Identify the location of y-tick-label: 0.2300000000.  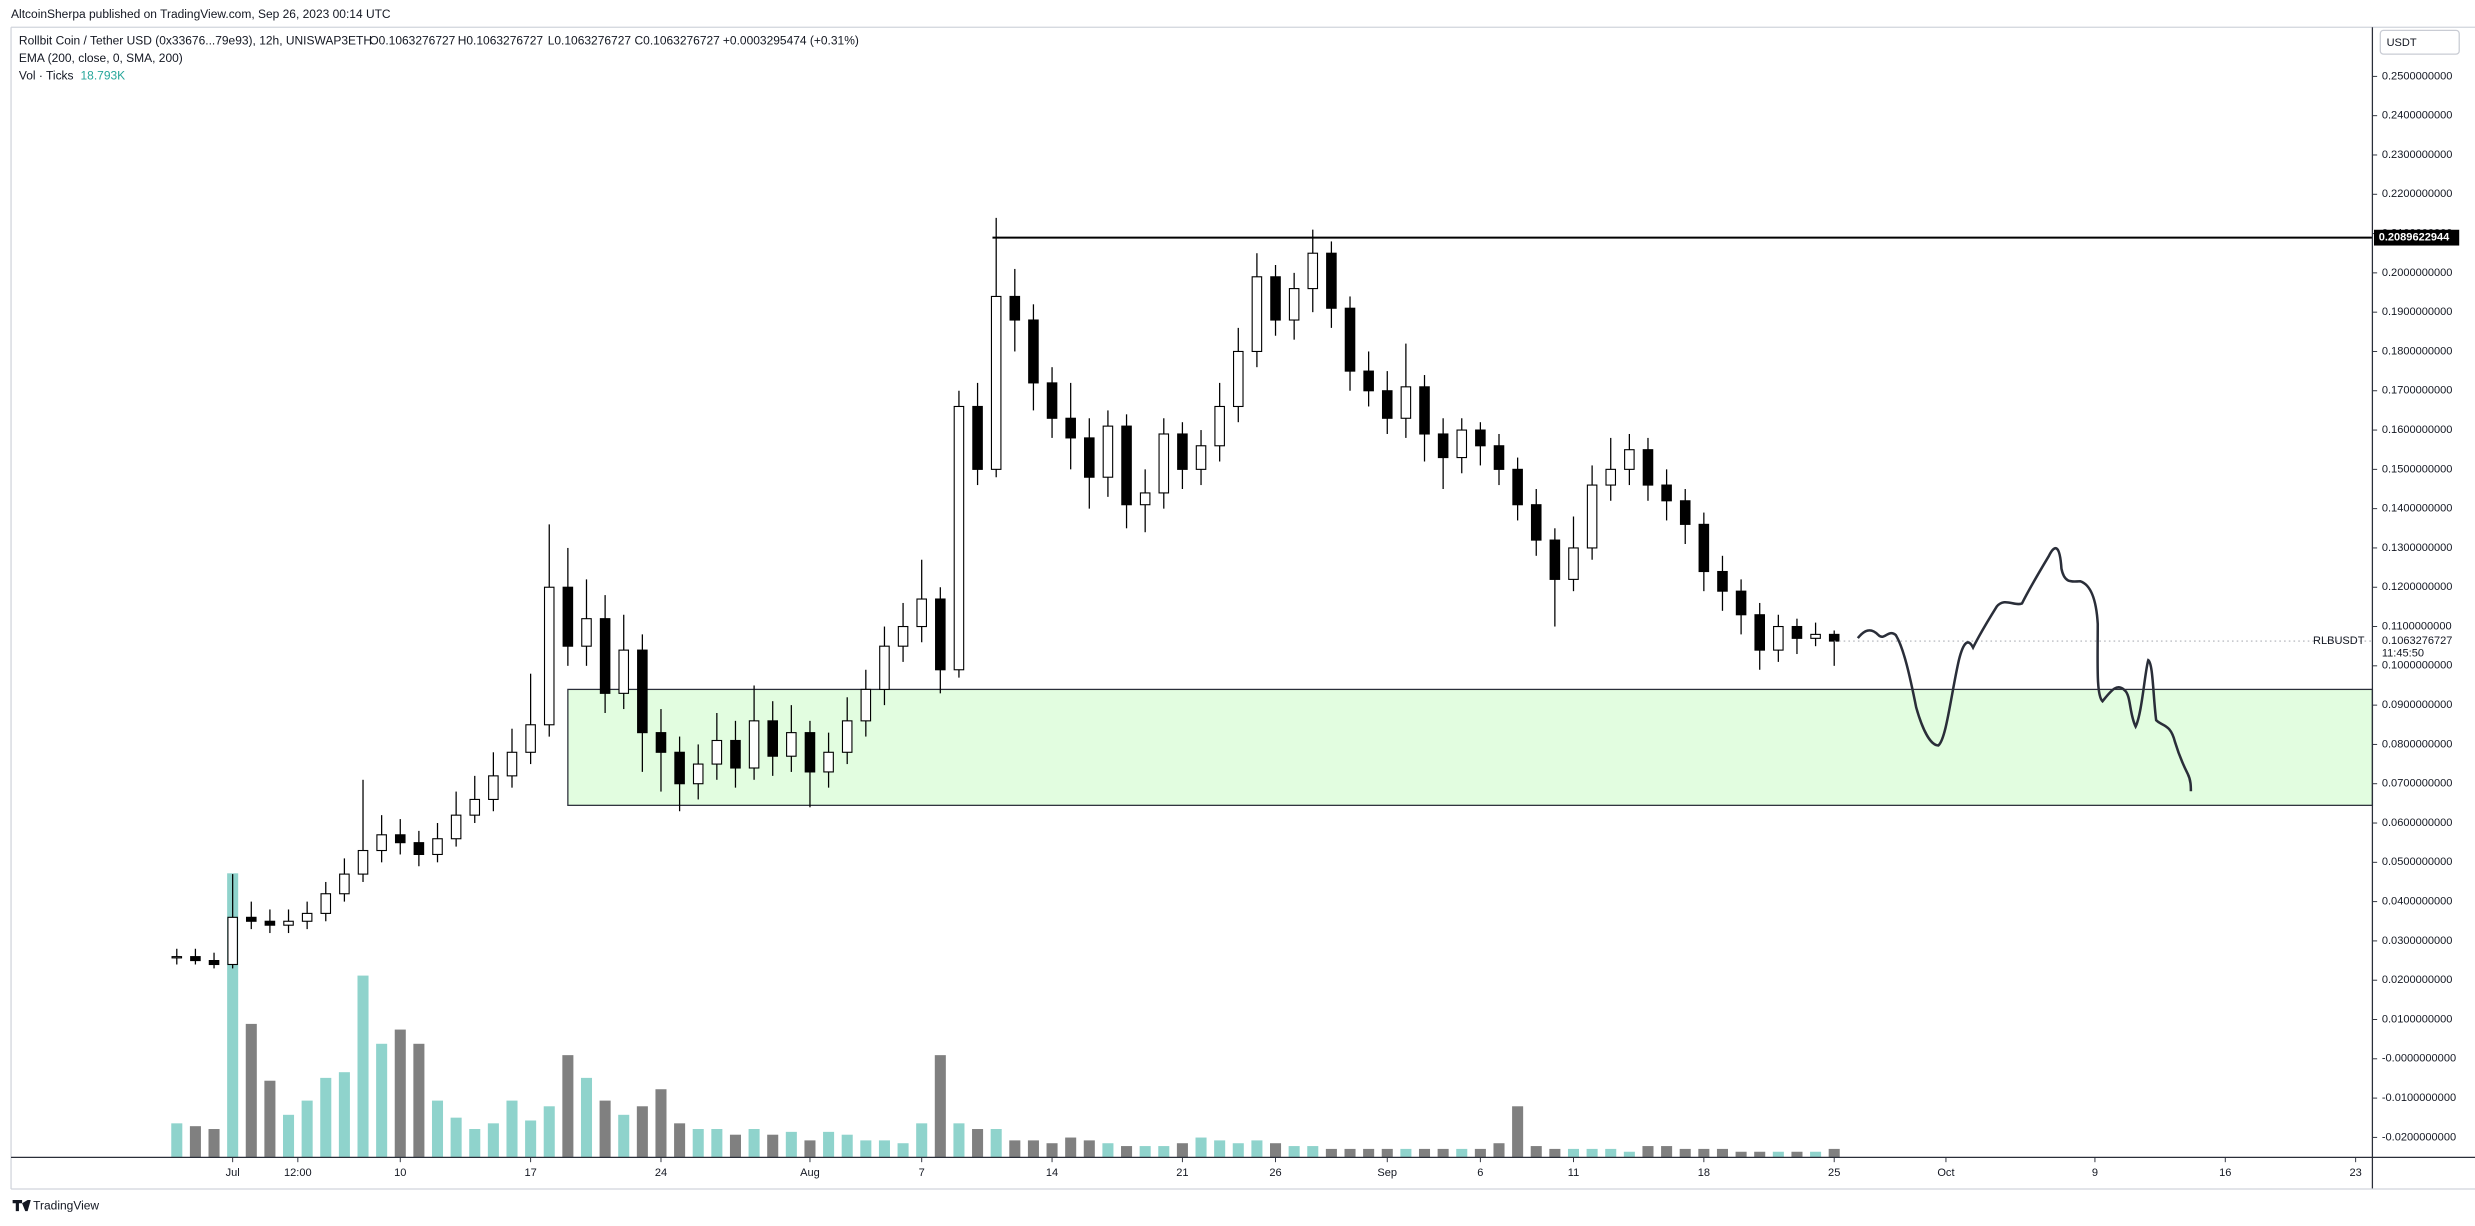
(2417, 155).